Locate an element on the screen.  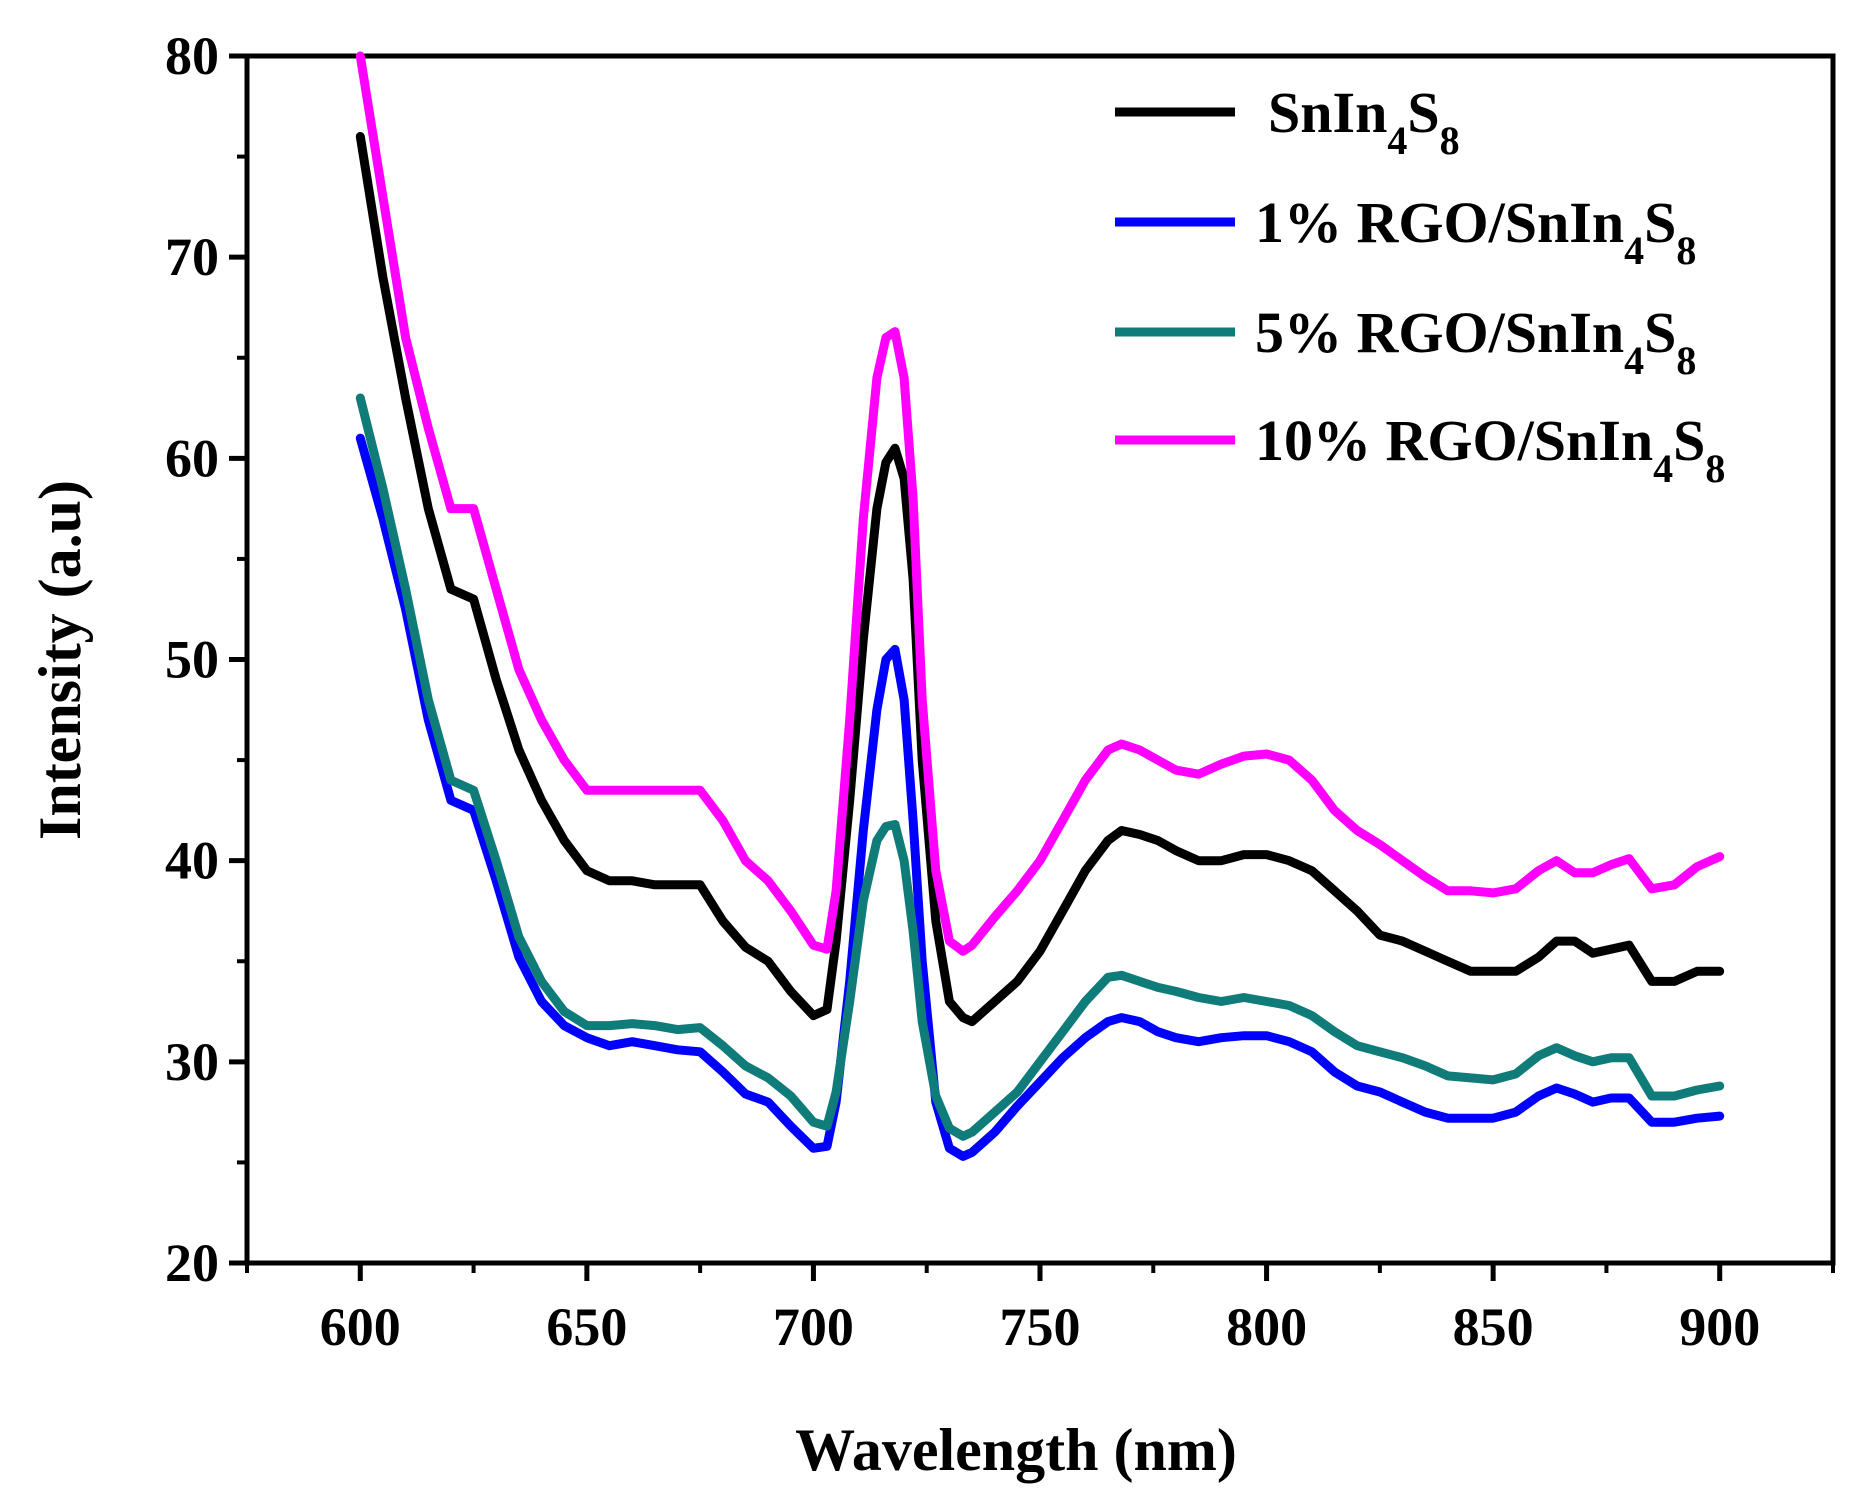
legend-label-0: SnIn4S8 is located at coordinates (1364, 121).